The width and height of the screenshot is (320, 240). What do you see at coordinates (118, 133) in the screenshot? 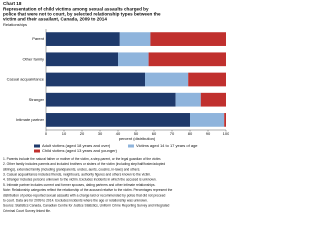
I see `x-tick-label: 40` at bounding box center [118, 133].